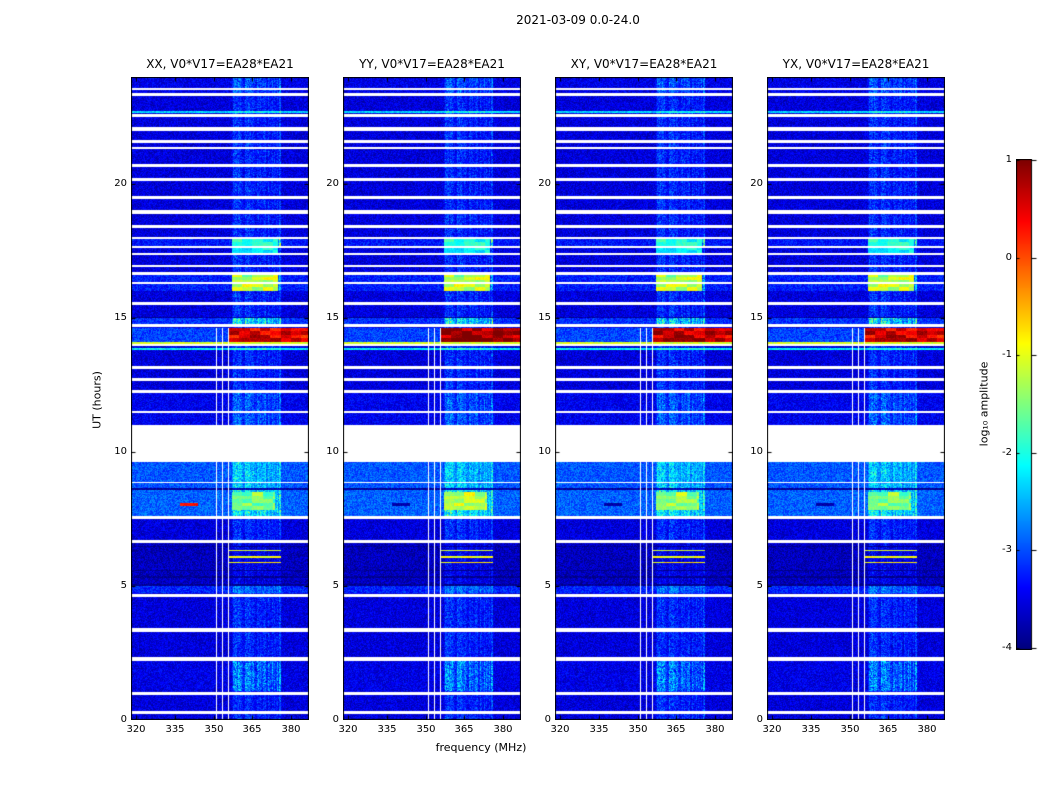  What do you see at coordinates (432, 398) in the screenshot?
I see `spectrogram-panel-yy` at bounding box center [432, 398].